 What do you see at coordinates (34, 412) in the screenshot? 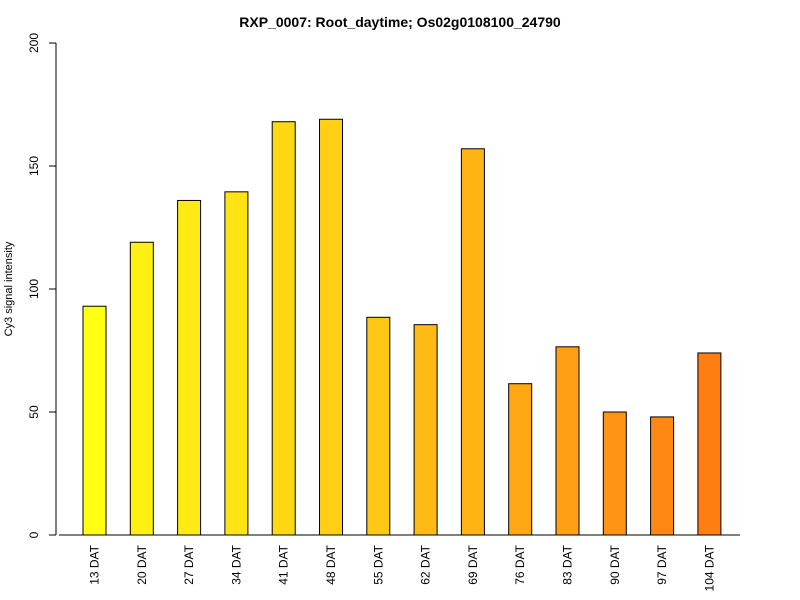
I see `y-tick-label: 50` at bounding box center [34, 412].